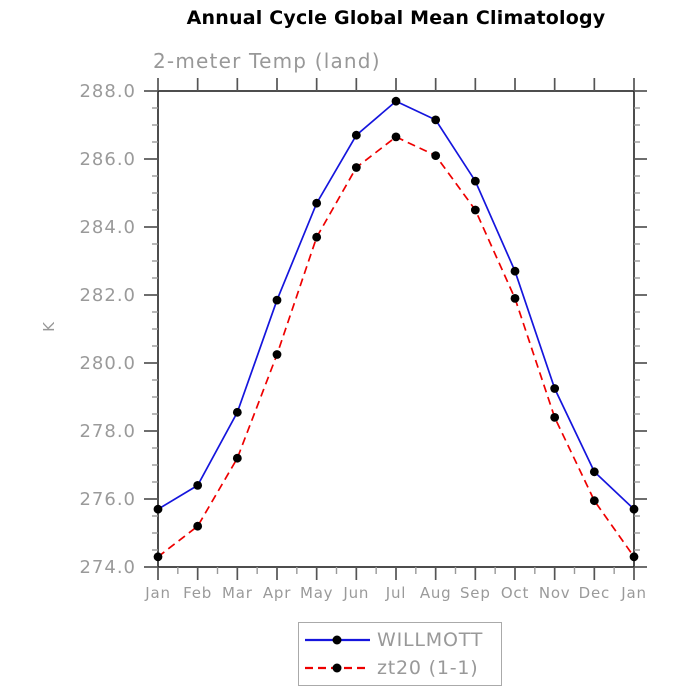 The width and height of the screenshot is (700, 700). What do you see at coordinates (107, 499) in the screenshot?
I see `y-tick-label: 276.0` at bounding box center [107, 499].